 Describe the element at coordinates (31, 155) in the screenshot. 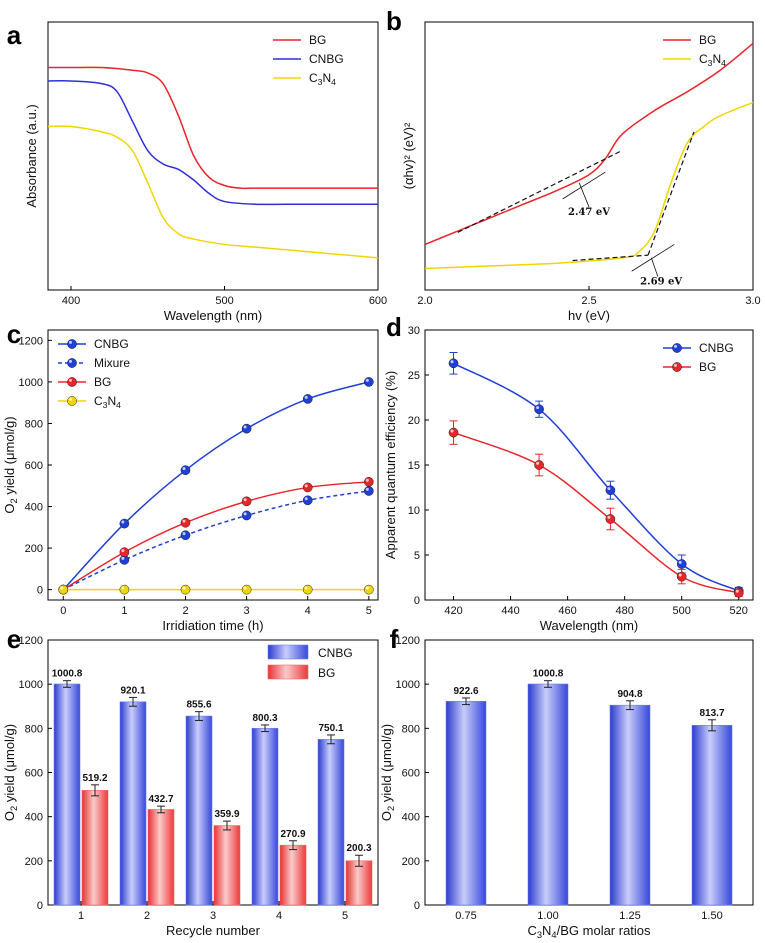

I see `y-axis-label: Absorbance (a.u.)` at that location.